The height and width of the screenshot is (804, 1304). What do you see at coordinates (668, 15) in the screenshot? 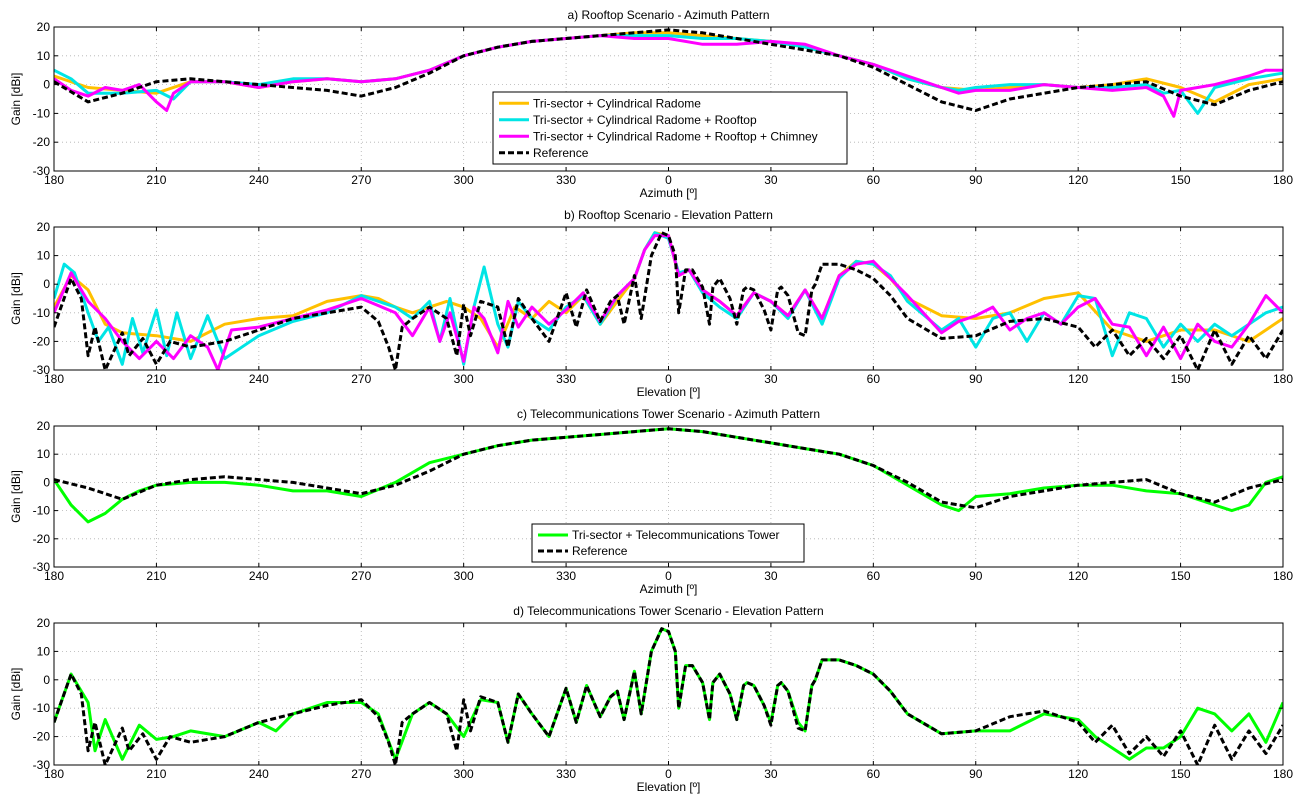
I see `chart-title: a) Rooftop Scenario - Azimuth Pattern` at bounding box center [668, 15].